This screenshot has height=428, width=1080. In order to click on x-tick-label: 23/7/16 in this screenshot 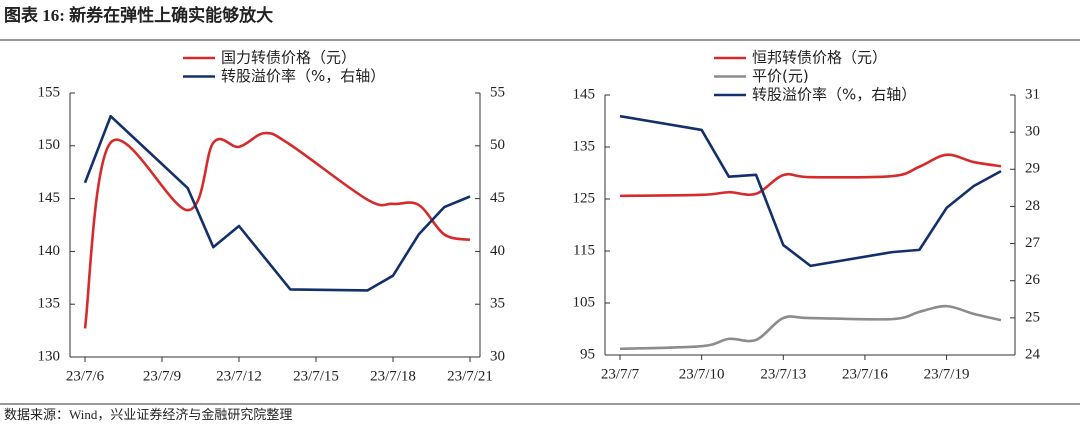, I will do `click(865, 374)`.